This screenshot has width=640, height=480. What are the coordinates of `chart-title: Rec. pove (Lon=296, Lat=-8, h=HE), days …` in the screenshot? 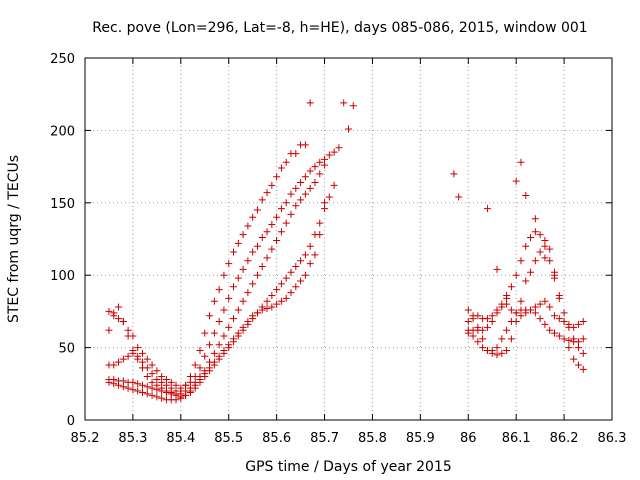 It's located at (339, 28).